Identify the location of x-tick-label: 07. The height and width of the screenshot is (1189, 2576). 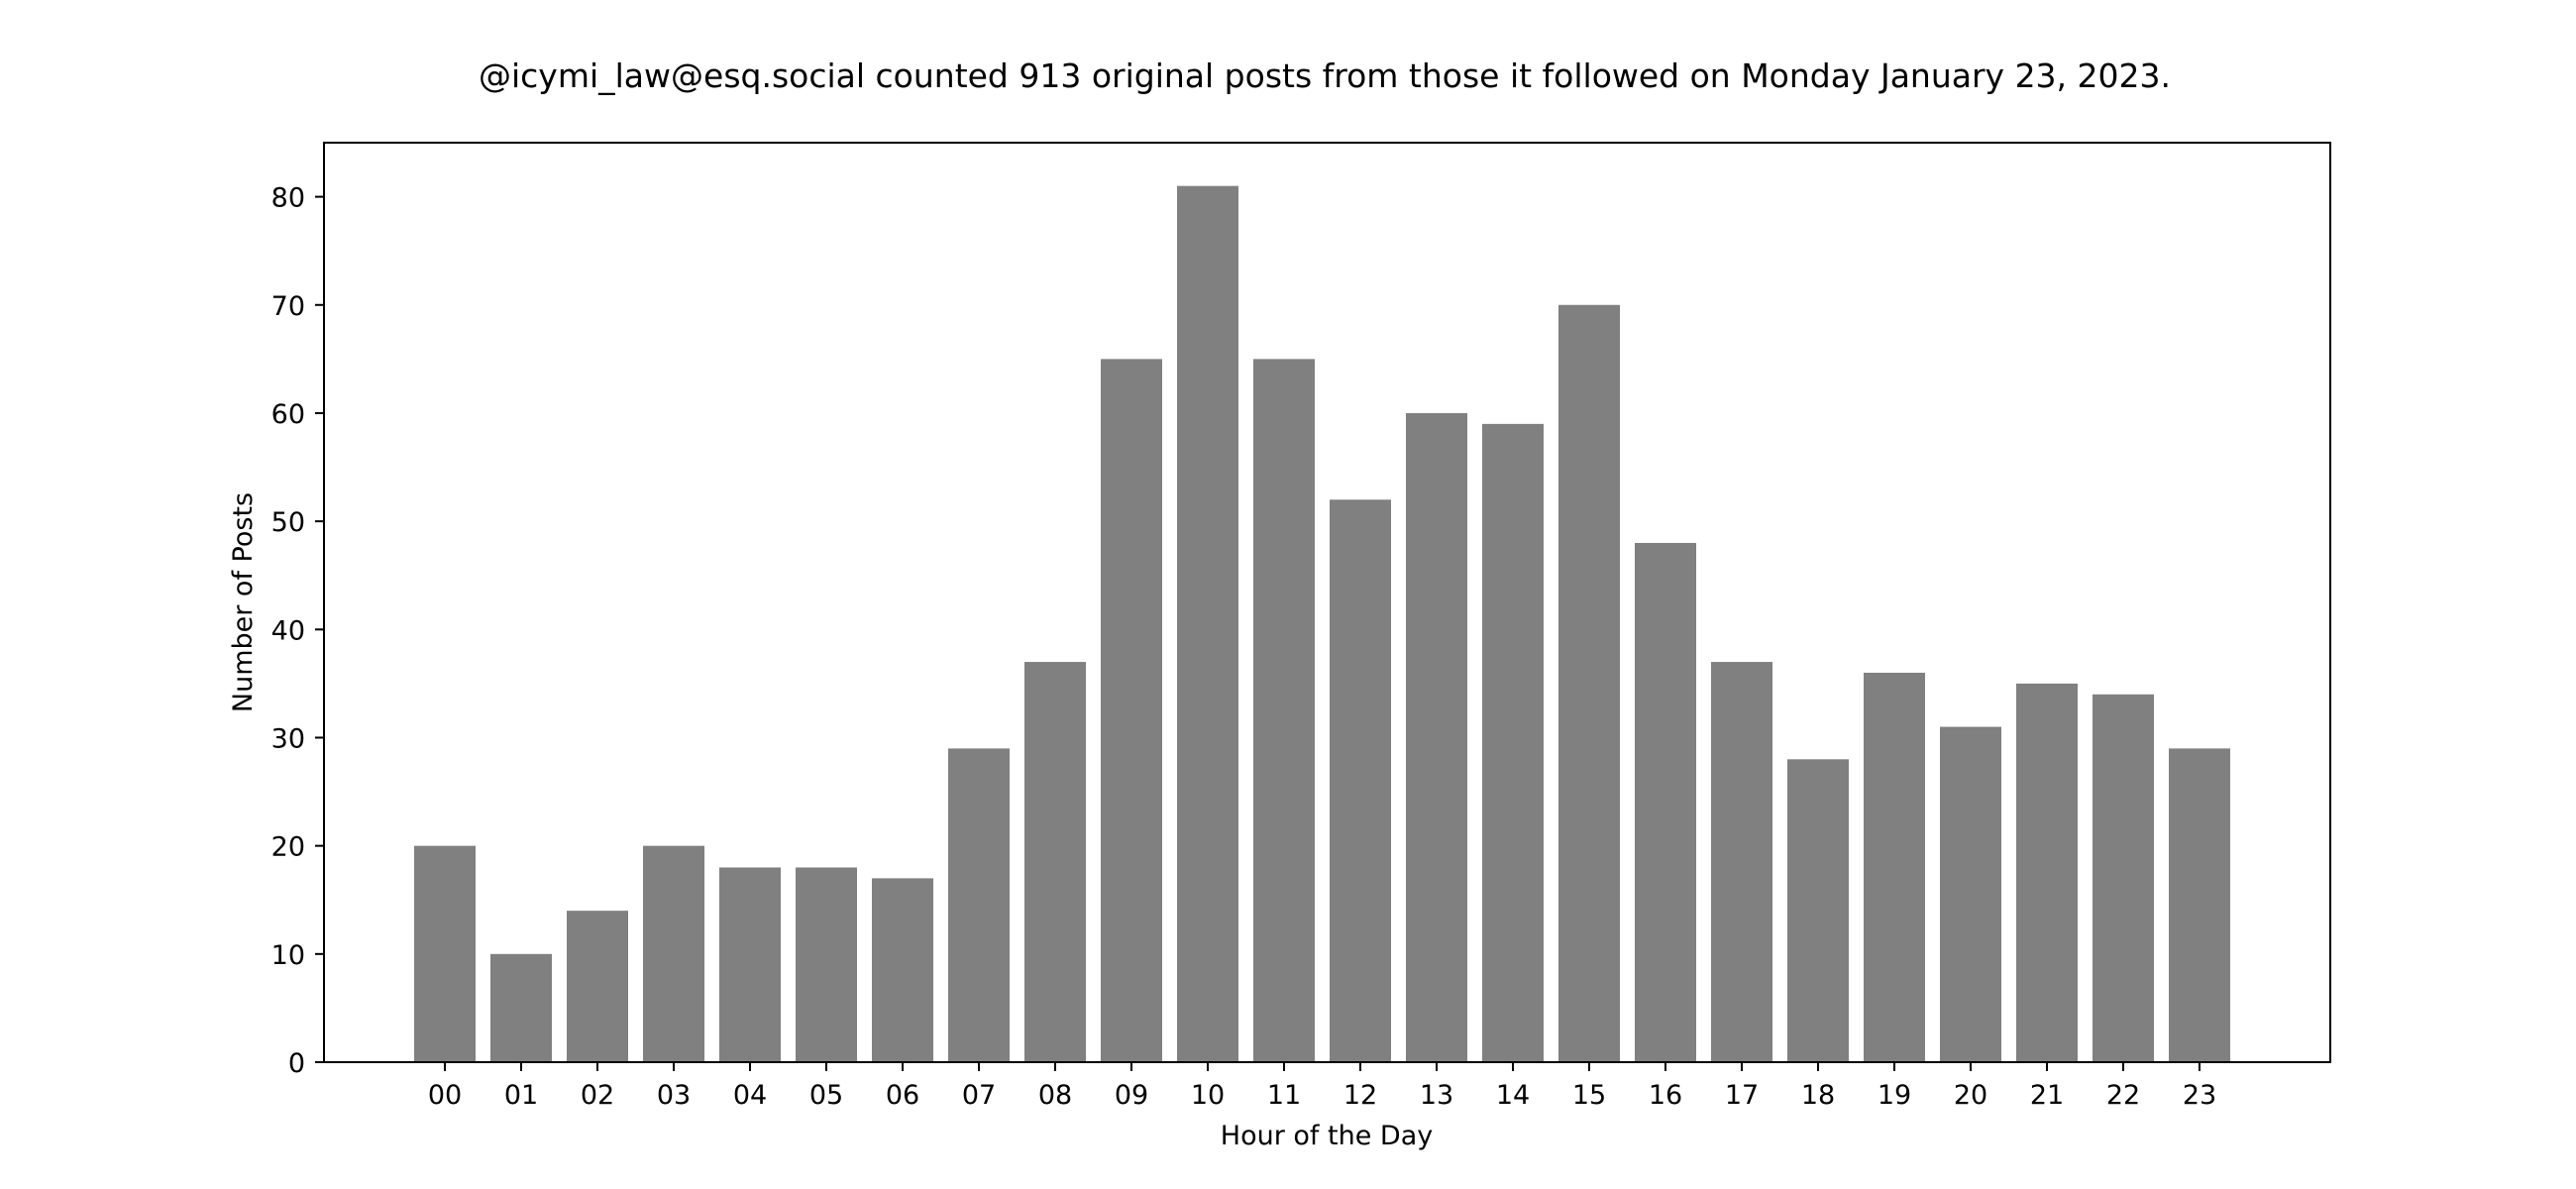
(979, 1095).